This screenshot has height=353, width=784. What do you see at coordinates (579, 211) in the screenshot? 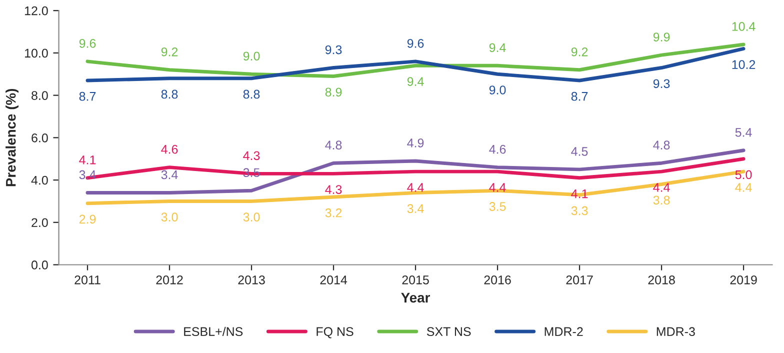
I see `data-label: 3.3` at bounding box center [579, 211].